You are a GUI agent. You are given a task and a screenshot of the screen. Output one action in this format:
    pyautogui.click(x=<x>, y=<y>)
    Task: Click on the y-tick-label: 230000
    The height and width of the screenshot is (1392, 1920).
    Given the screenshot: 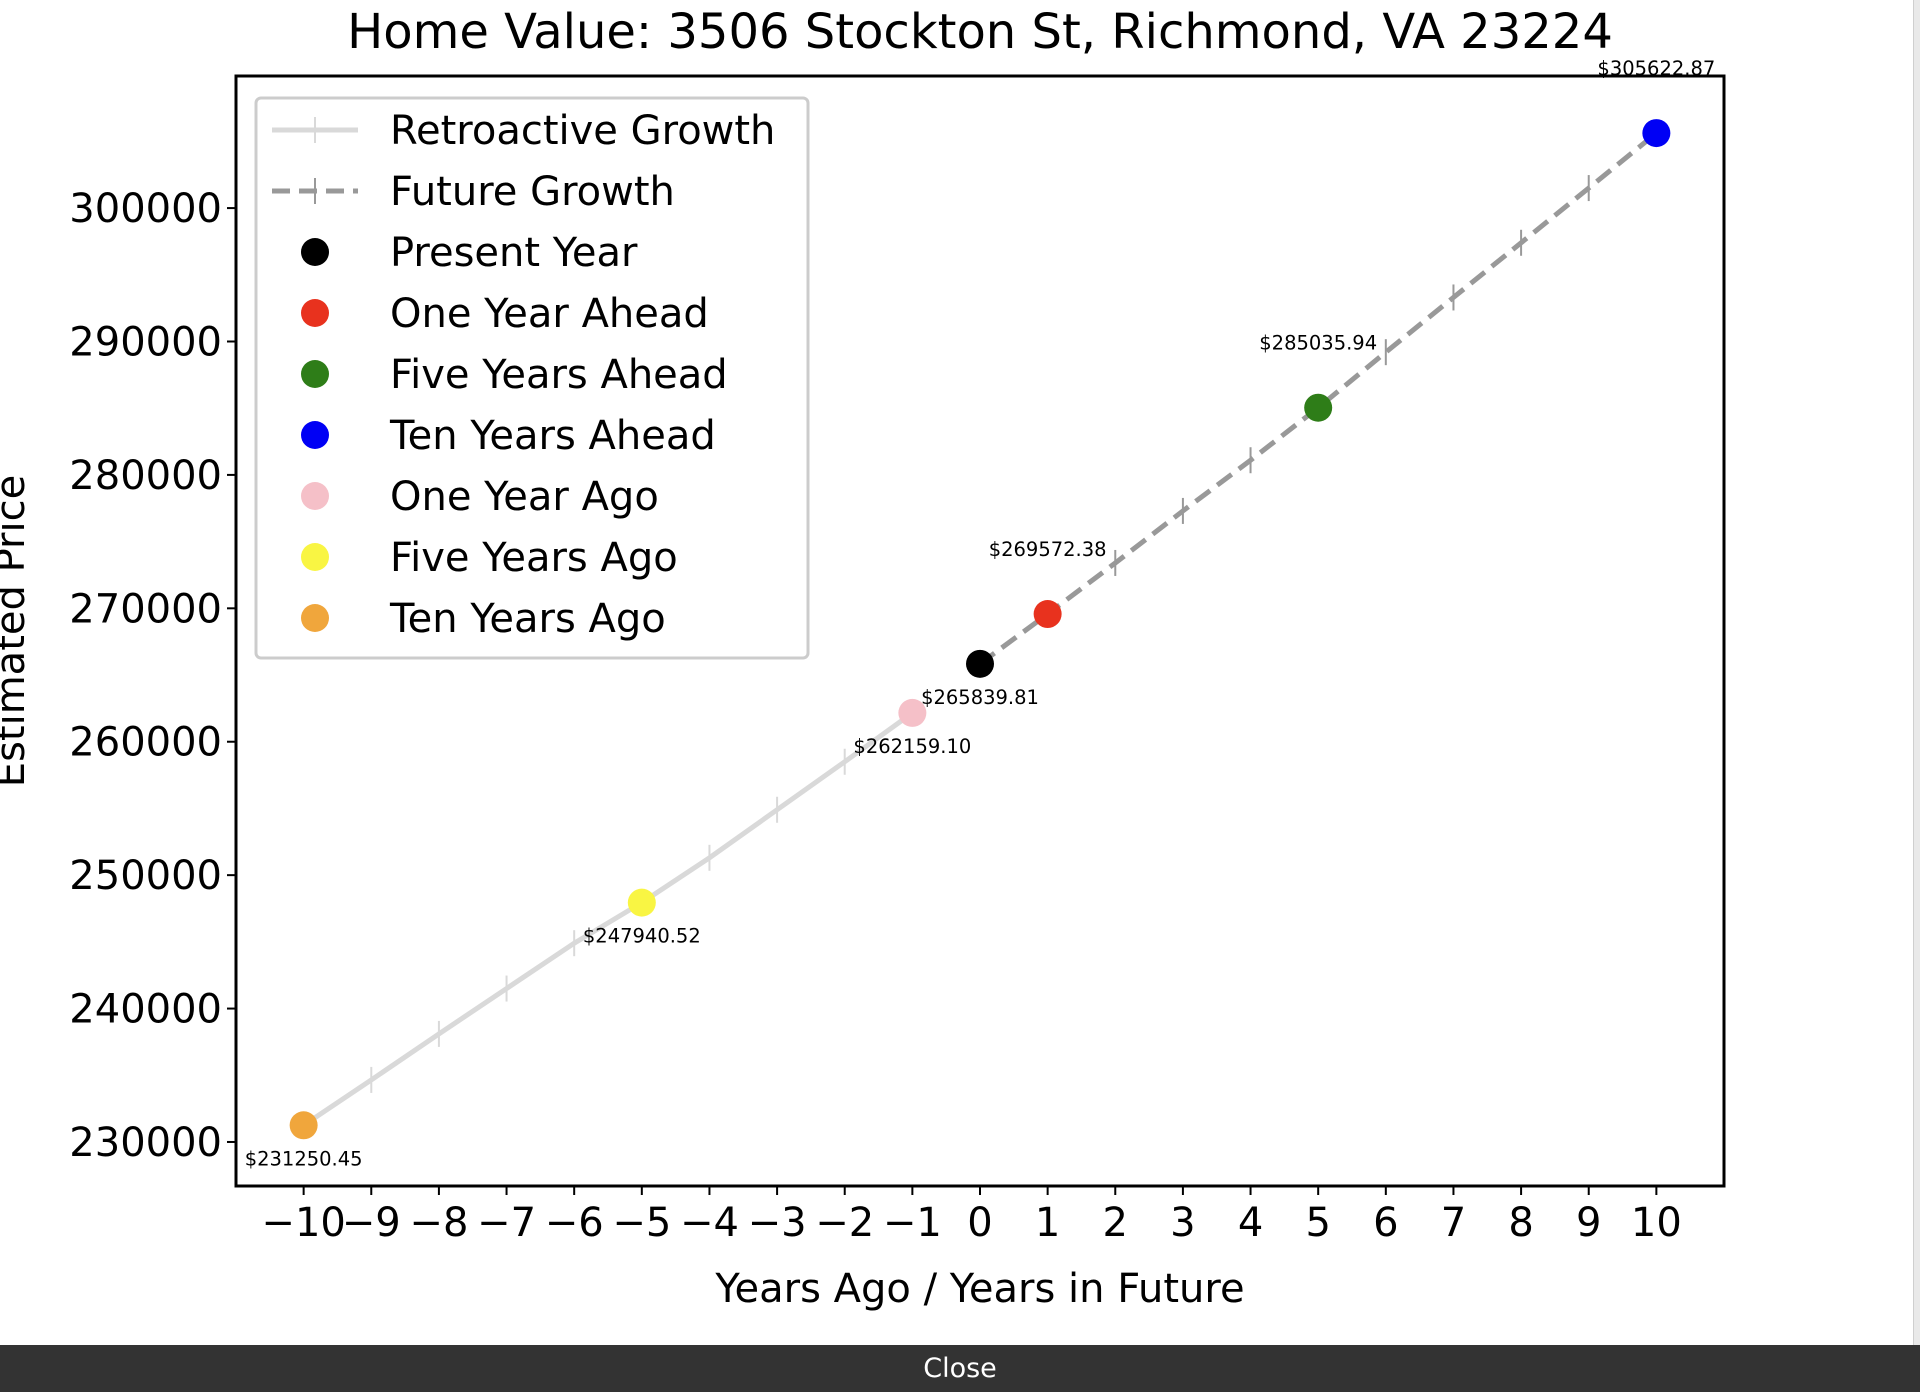 What is the action you would take?
    pyautogui.click(x=145, y=1143)
    